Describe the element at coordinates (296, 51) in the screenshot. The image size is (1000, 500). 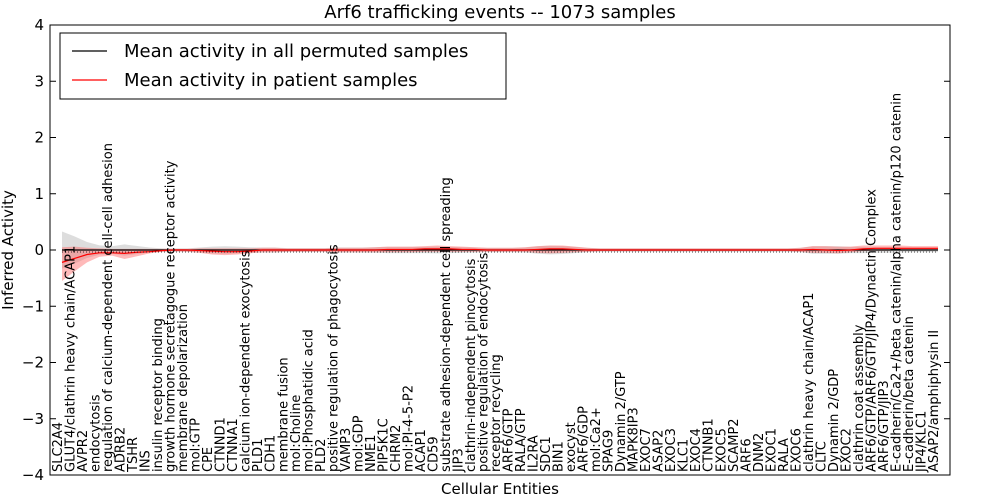
I see `legend-label-permuted: Mean activity in all permuted samples` at that location.